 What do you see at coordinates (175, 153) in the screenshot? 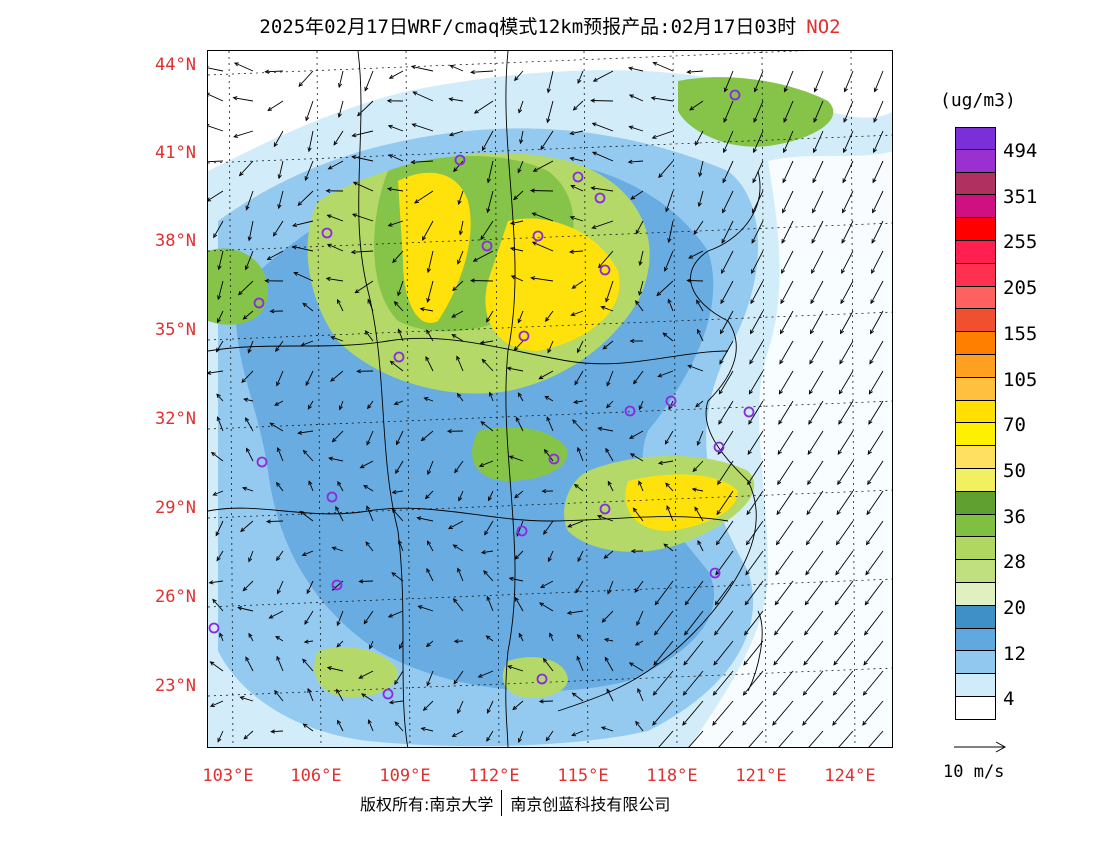
I see `latitude-label: 41°N` at bounding box center [175, 153].